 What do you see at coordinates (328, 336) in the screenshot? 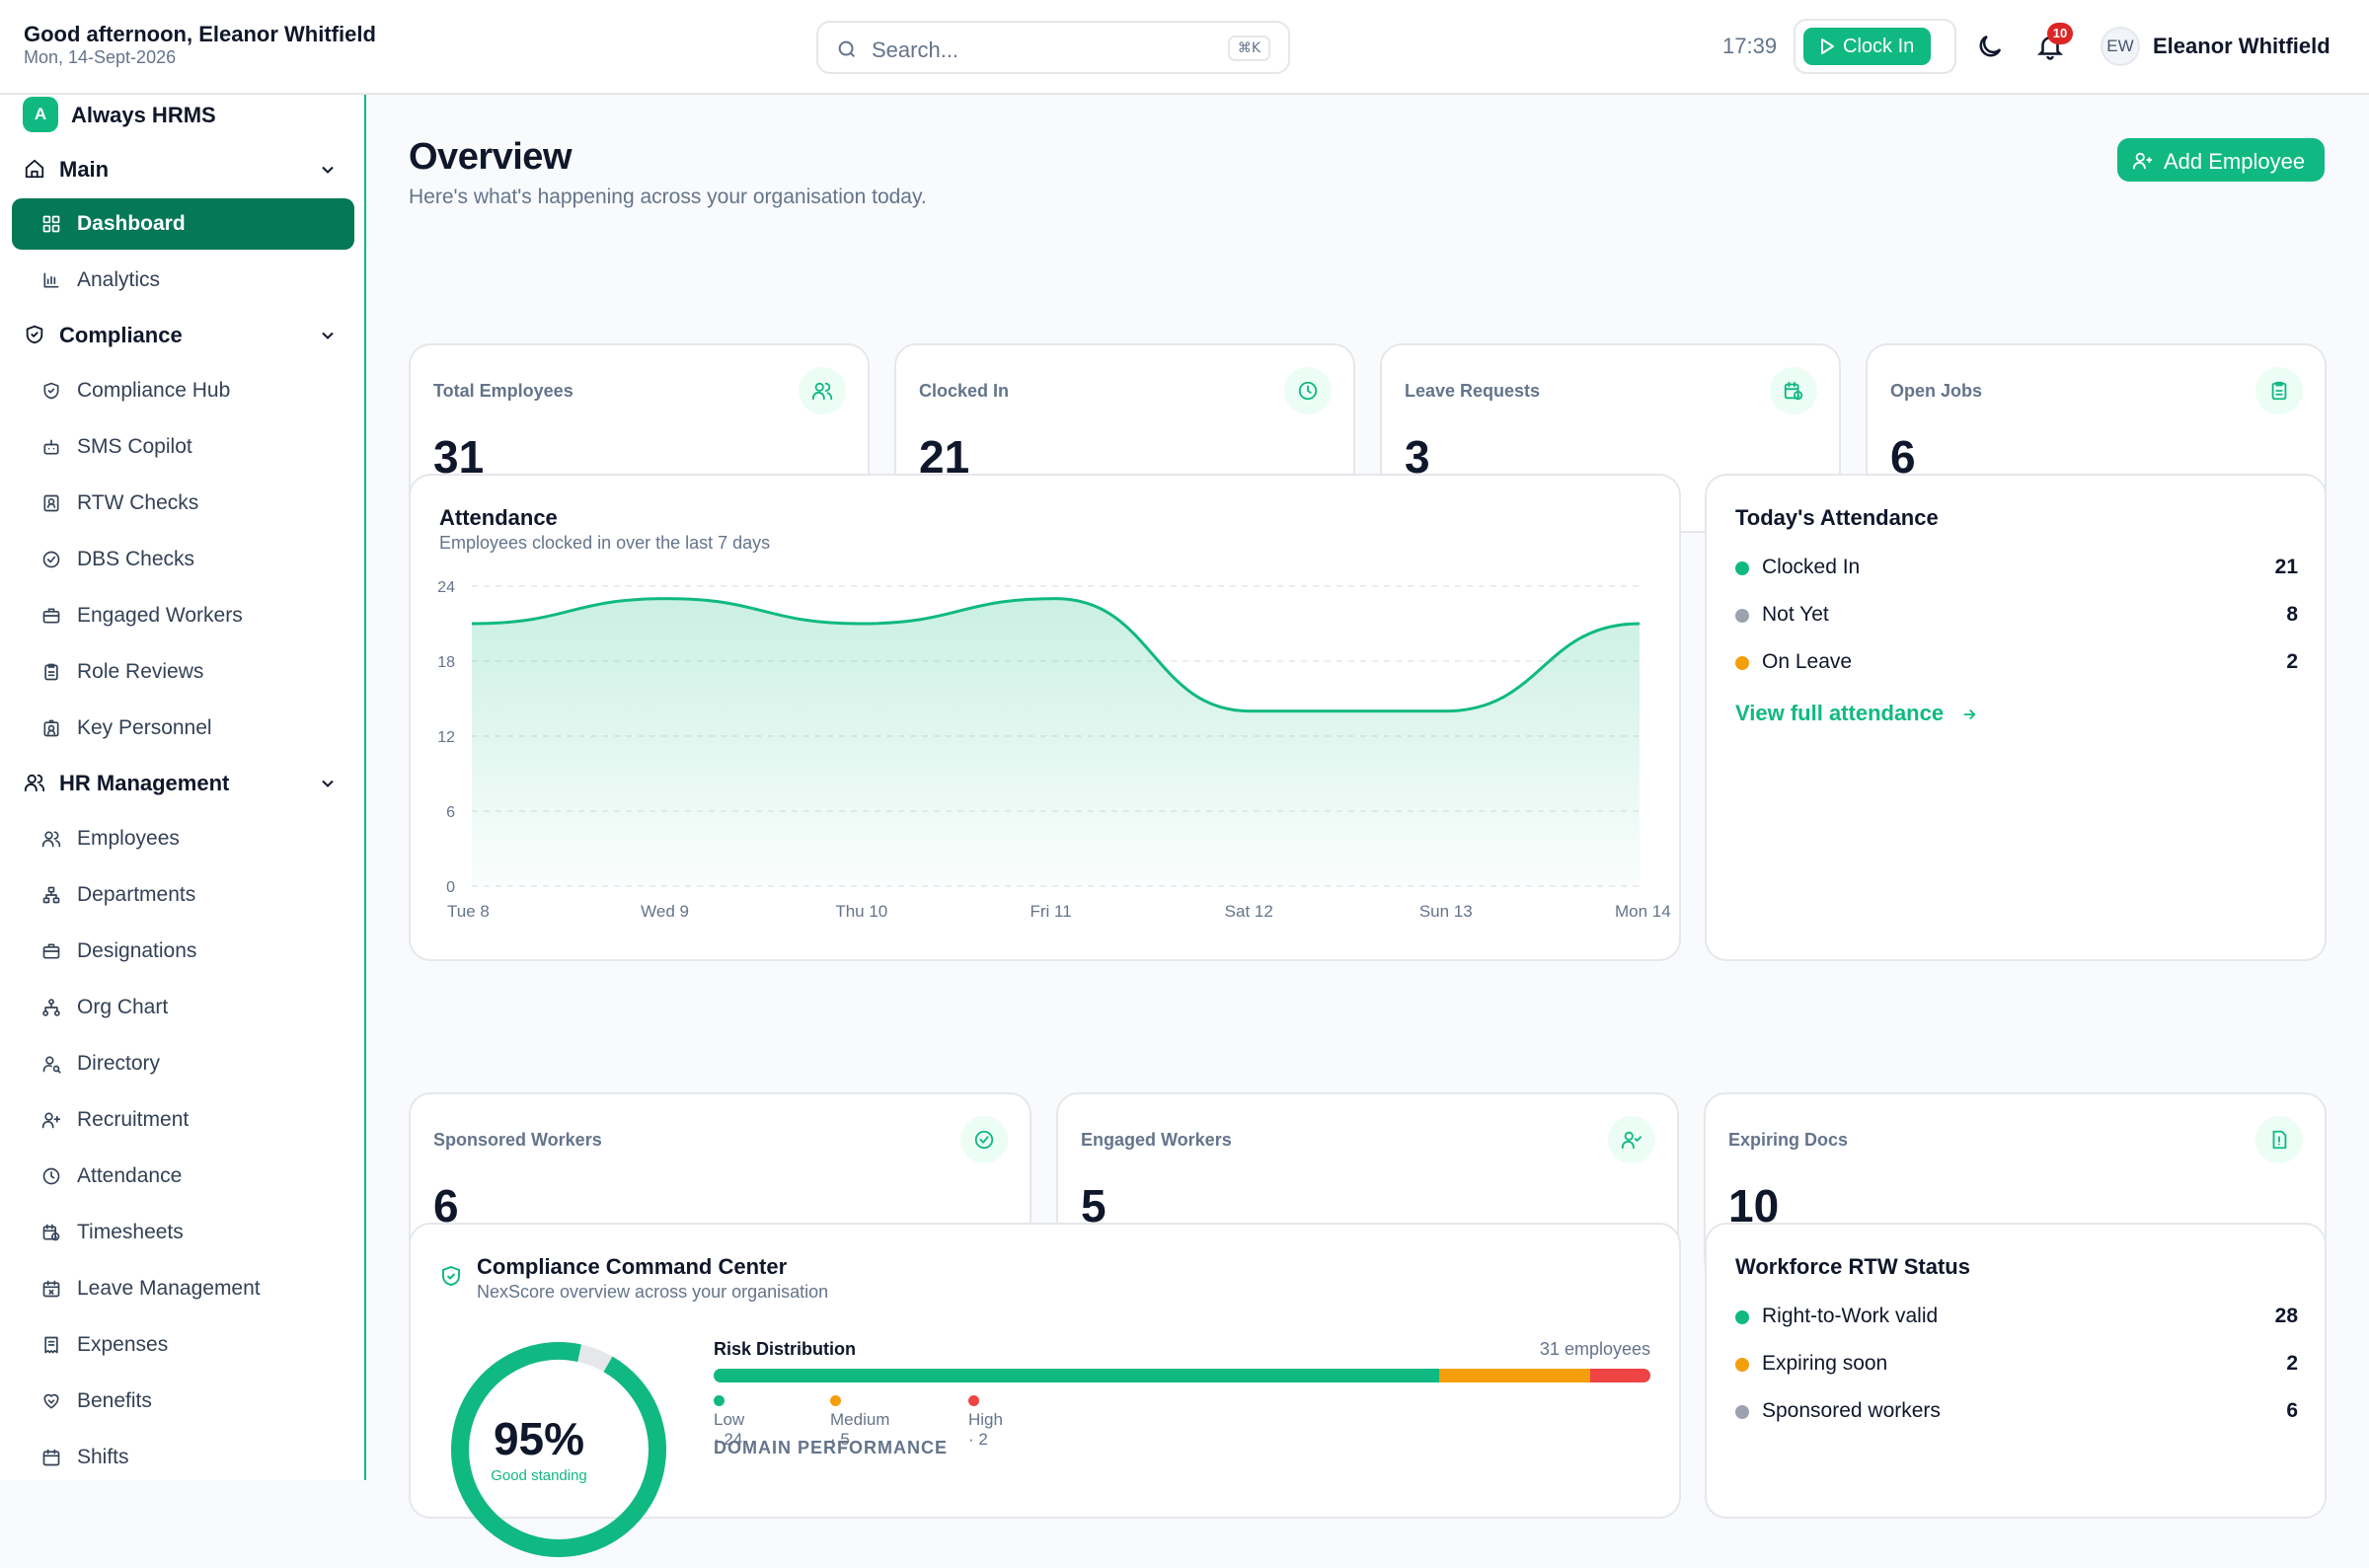
I see `chevron-down-icon` at bounding box center [328, 336].